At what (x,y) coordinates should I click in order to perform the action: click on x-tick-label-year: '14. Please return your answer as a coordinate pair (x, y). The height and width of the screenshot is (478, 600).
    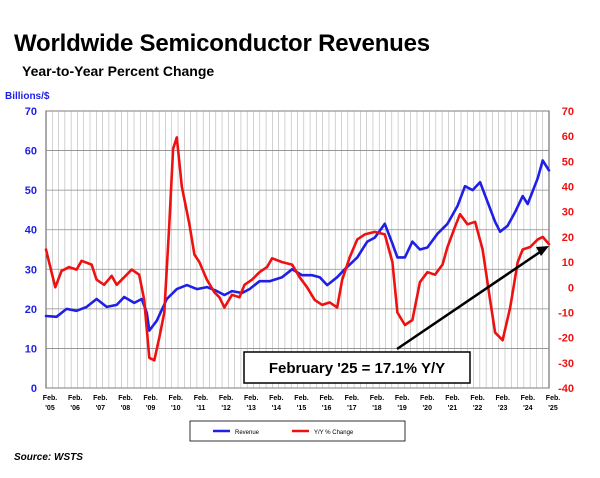
    Looking at the image, I should click on (277, 408).